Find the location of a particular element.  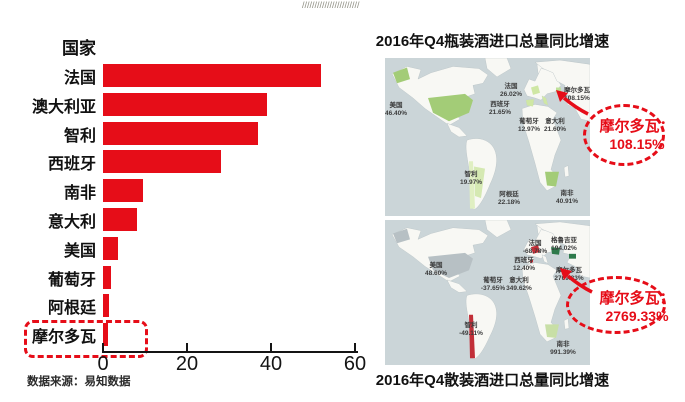

bulk-callout-ellipse is located at coordinates (616, 305).